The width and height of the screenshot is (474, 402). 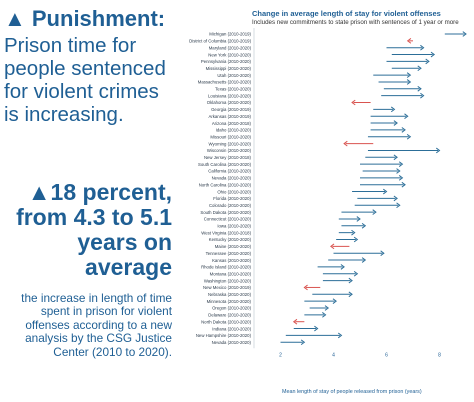 What do you see at coordinates (229, 171) in the screenshot?
I see `state-label: California (2010-2020)` at bounding box center [229, 171].